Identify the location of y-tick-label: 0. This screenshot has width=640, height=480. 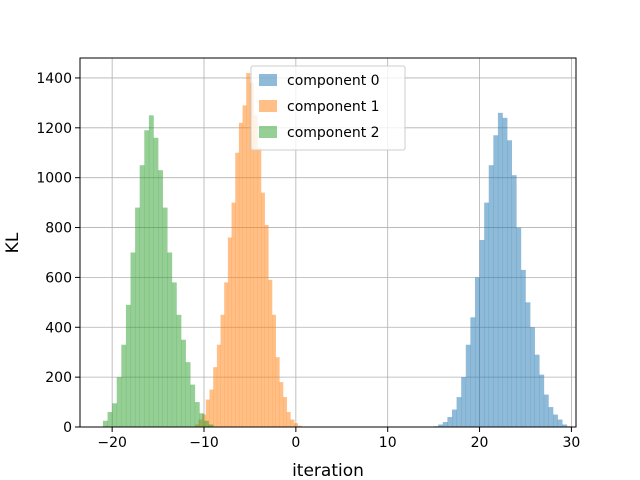
(67, 428).